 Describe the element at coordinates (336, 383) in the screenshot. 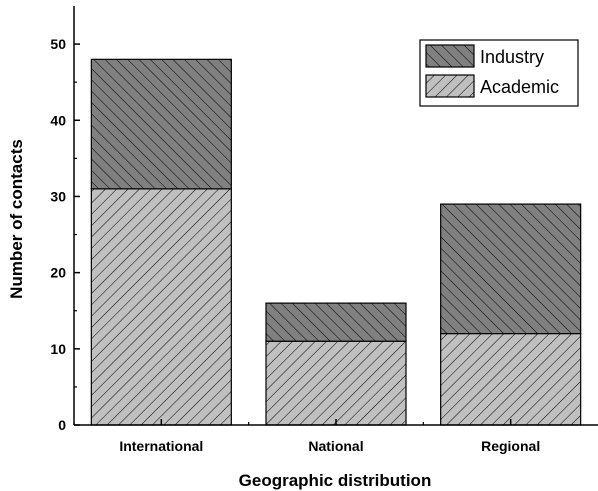

I see `bar-academic-national` at that location.